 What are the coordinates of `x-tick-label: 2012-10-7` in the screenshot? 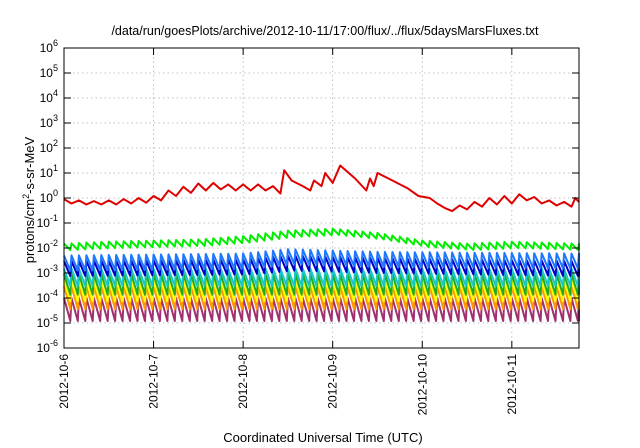 It's located at (154, 381).